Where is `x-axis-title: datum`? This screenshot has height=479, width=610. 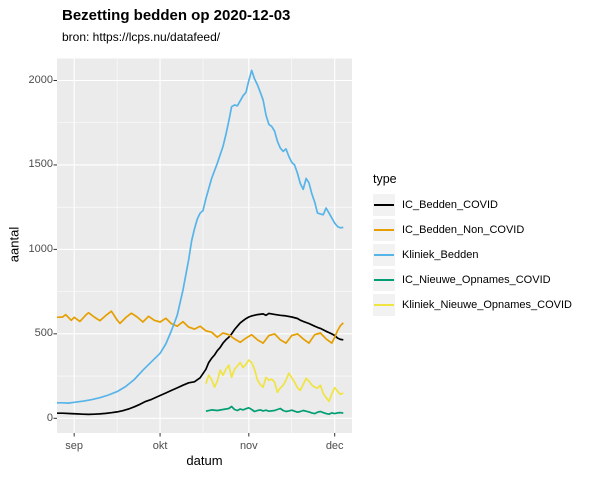
x-axis-title: datum is located at coordinates (204, 460).